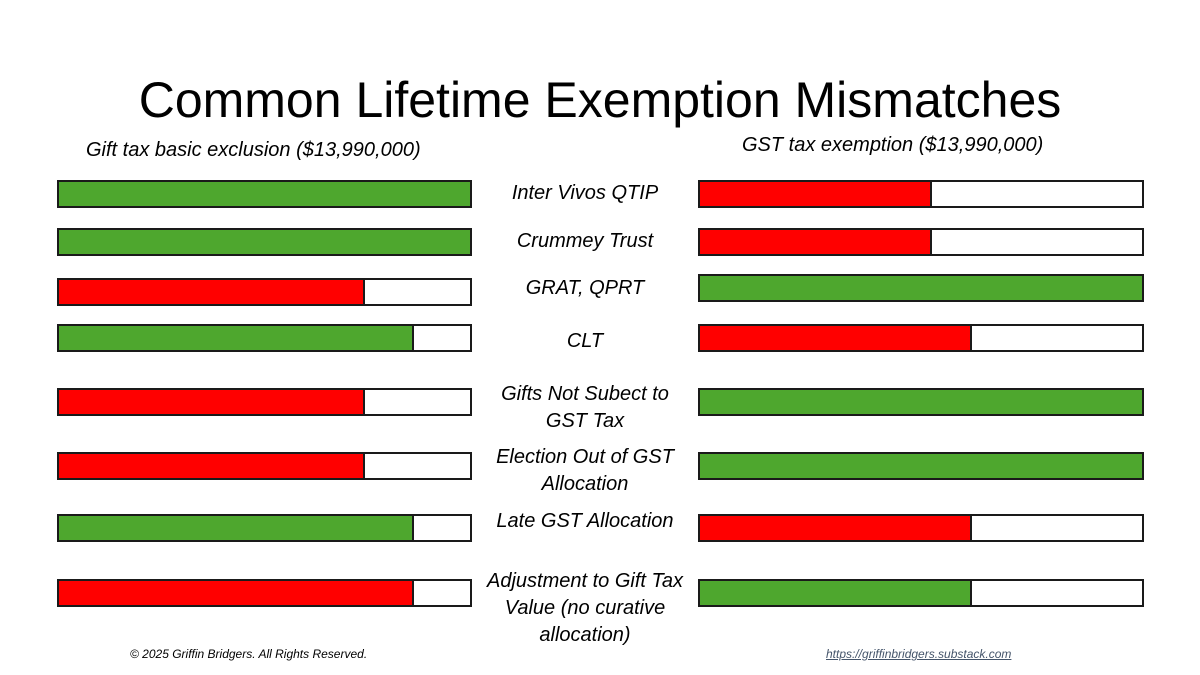  I want to click on row-label: CLT, so click(585, 341).